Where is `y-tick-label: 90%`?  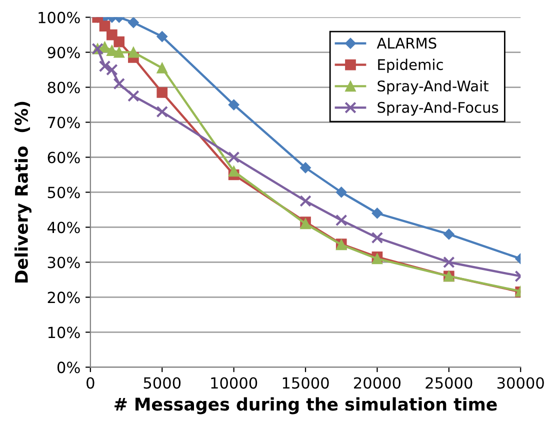
y-tick-label: 90% is located at coordinates (64, 52).